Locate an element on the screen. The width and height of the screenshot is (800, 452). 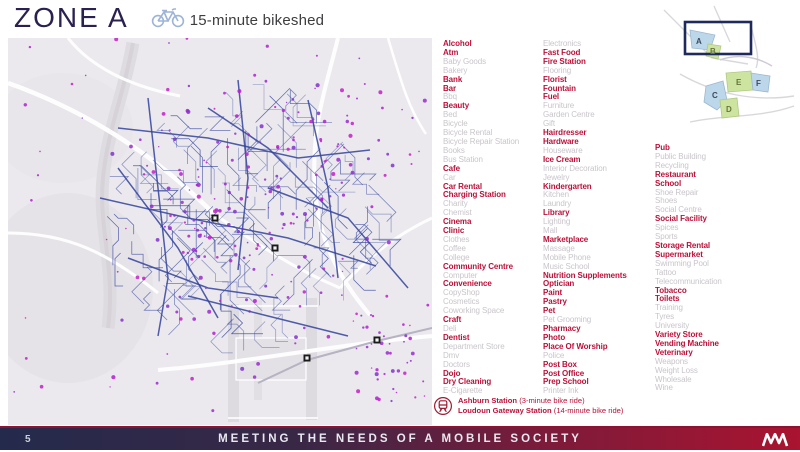
amenity-dentist: Dentist is located at coordinates (456, 337).